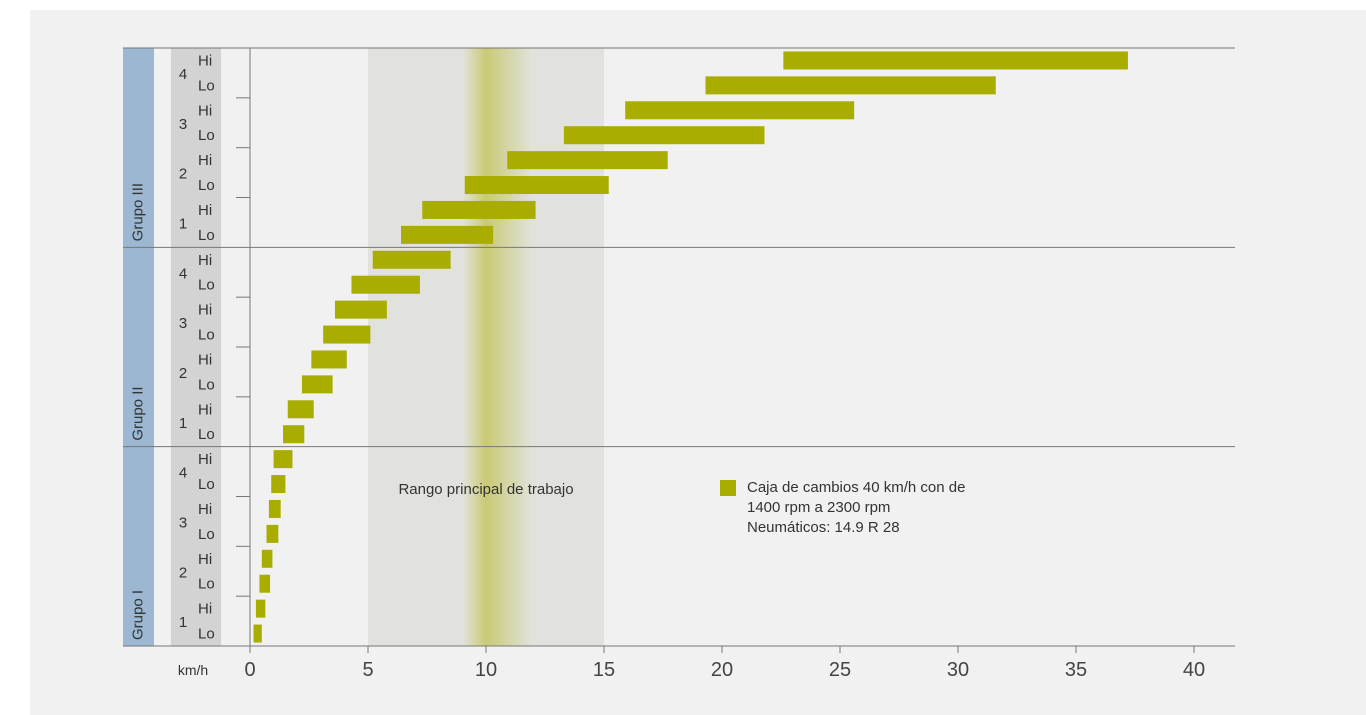 This screenshot has width=1366, height=715. I want to click on x-tick-label: 15, so click(604, 670).